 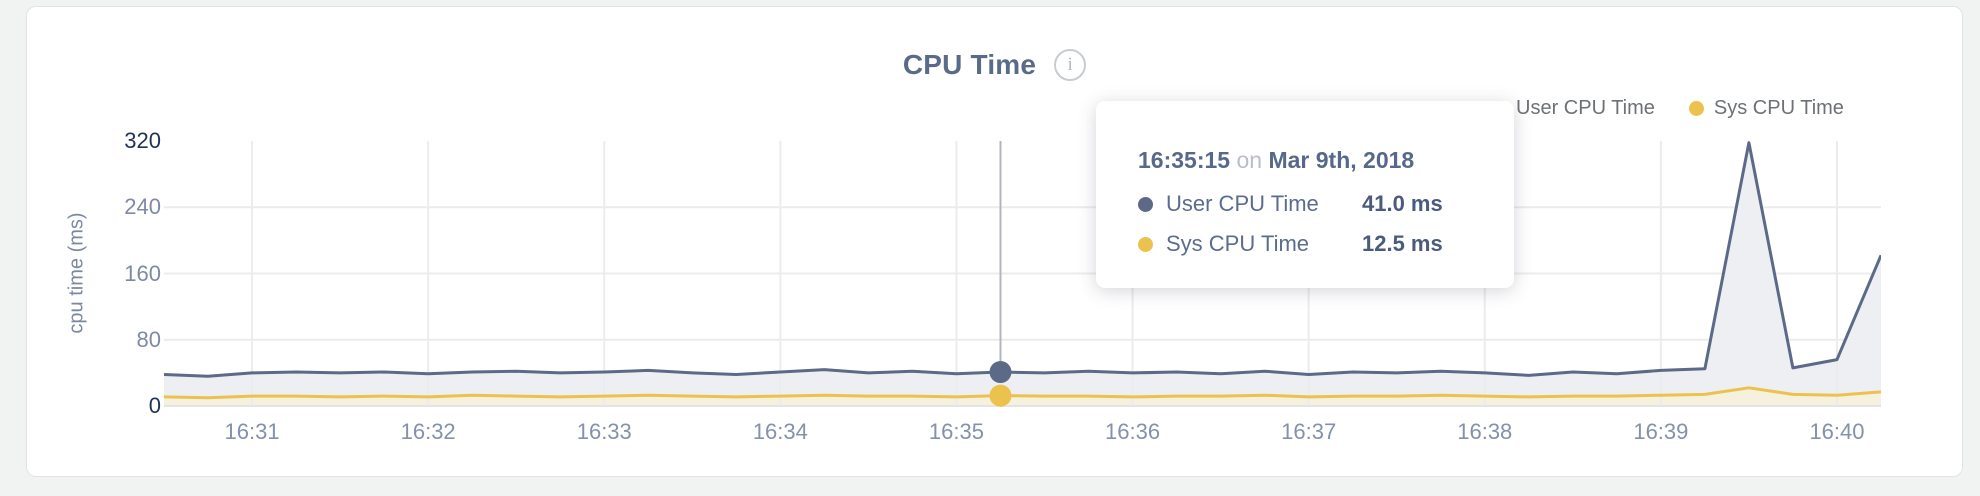 I want to click on y-tick-label: 160, so click(x=142, y=273).